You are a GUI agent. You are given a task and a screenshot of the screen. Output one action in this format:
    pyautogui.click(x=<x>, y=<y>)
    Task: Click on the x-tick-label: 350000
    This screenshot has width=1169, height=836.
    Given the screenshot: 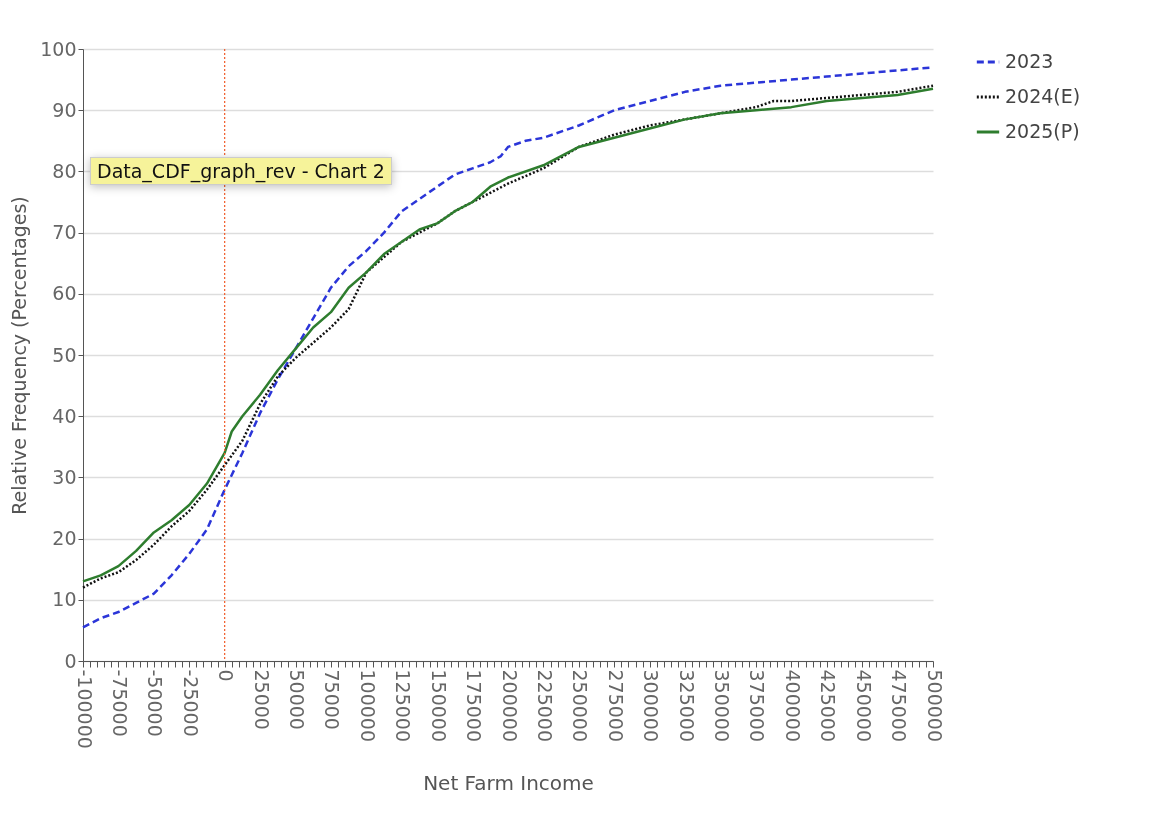 What is the action you would take?
    pyautogui.click(x=722, y=706)
    